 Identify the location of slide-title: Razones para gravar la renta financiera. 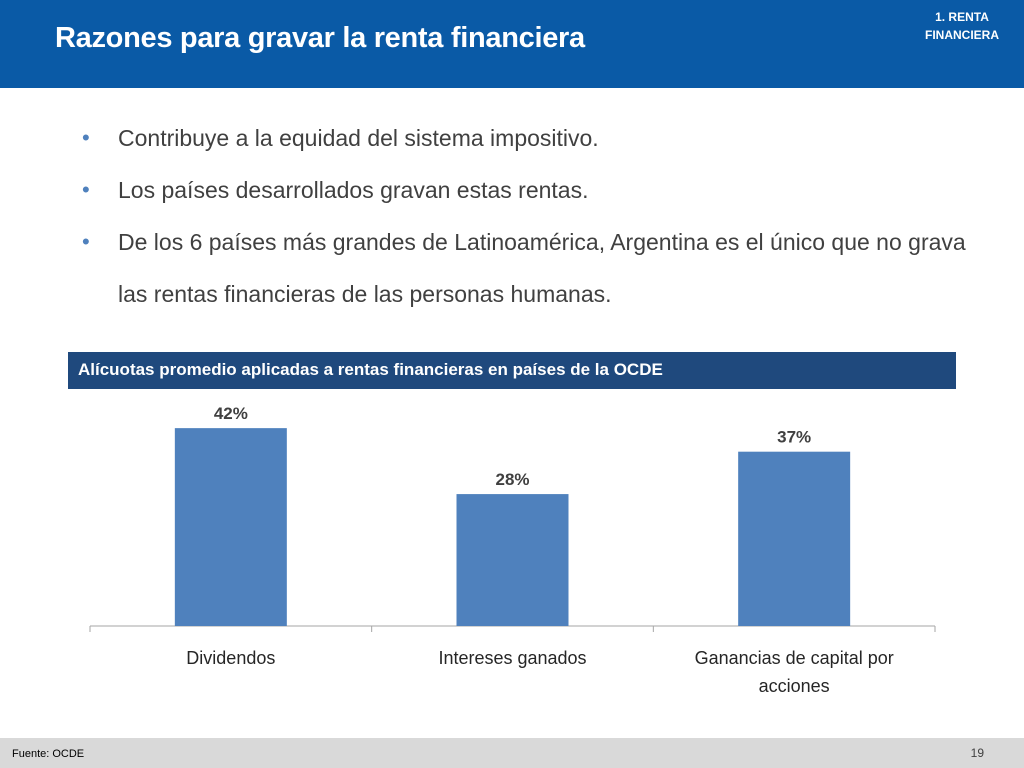
(320, 38).